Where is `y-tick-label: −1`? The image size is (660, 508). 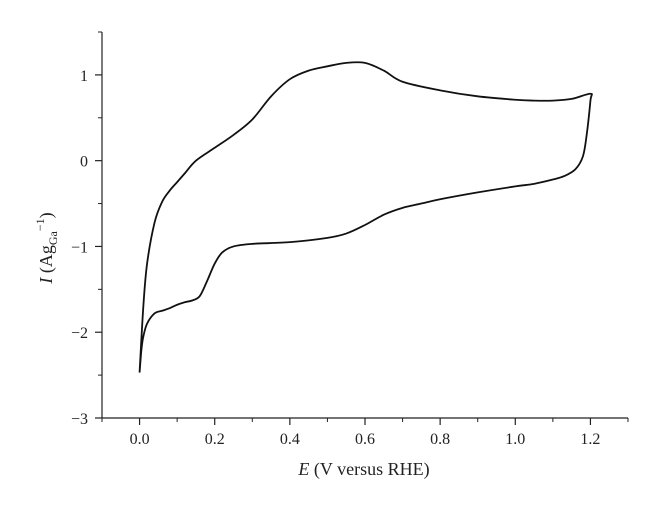
y-tick-label: −1 is located at coordinates (79, 247).